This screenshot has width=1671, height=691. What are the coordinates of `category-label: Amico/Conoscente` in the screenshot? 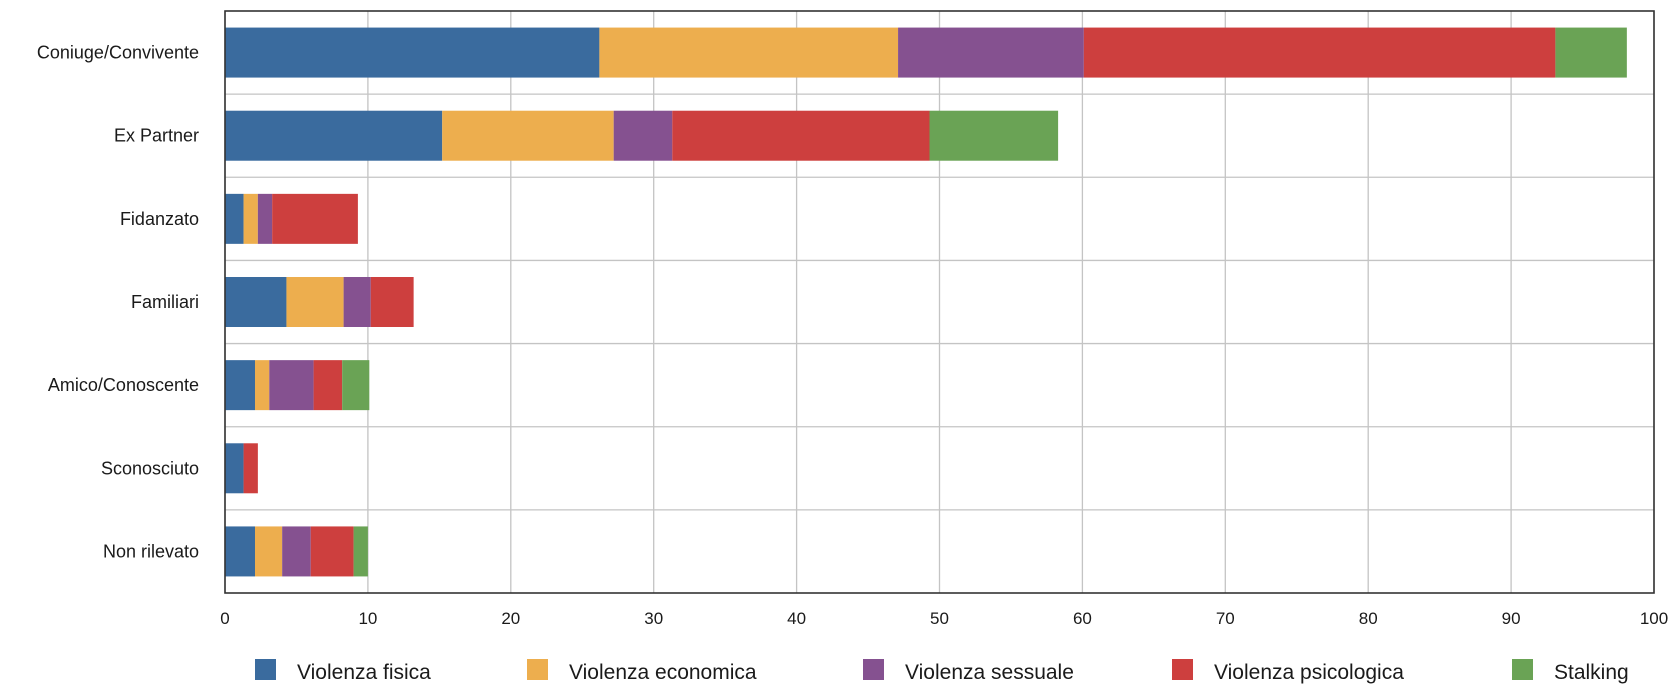 It's located at (123, 385).